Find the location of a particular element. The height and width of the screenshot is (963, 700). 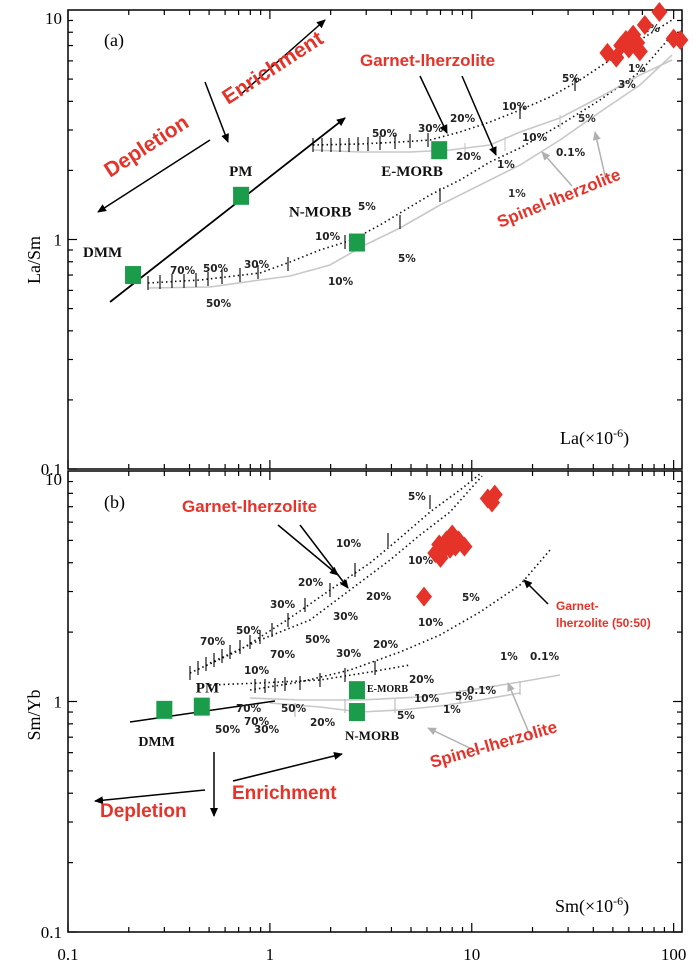

garnet5050-pointer-arrow is located at coordinates (536, 592).